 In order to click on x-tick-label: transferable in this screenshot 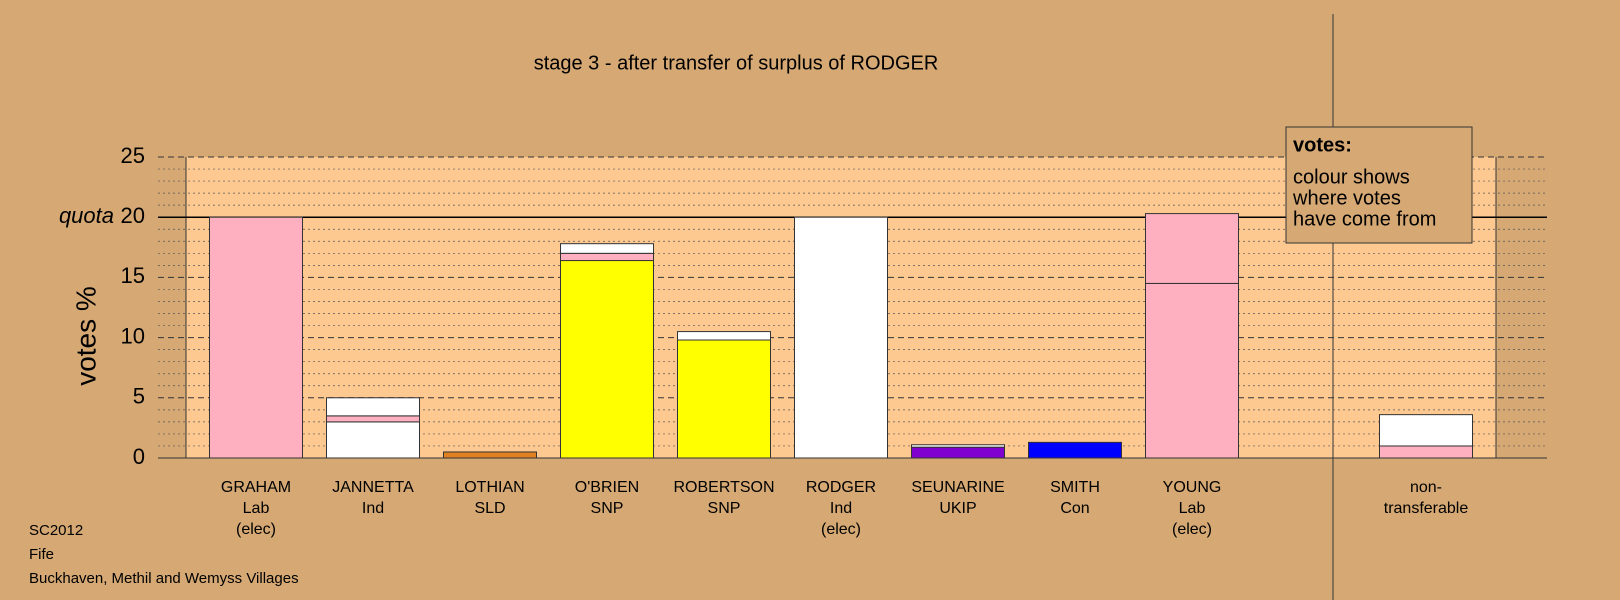, I will do `click(1426, 508)`.